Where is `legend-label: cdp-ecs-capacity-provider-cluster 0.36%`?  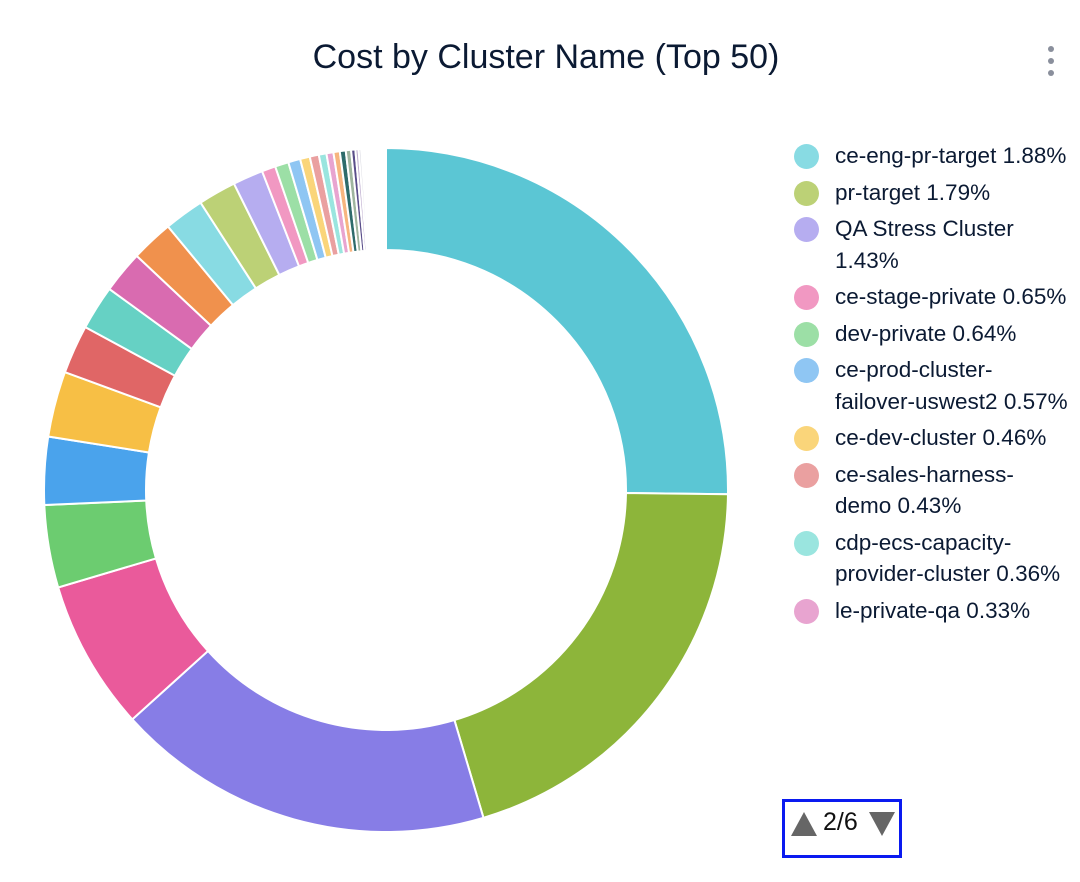
legend-label: cdp-ecs-capacity-provider-cluster 0.36% is located at coordinates (948, 558).